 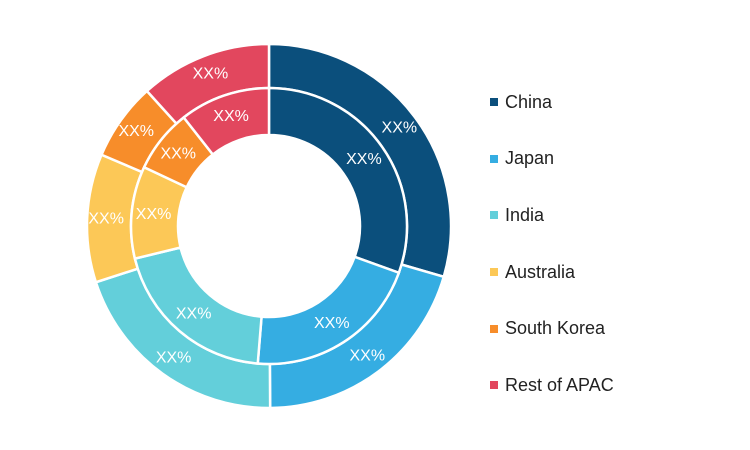 I want to click on legend-item: Rest of APAC, so click(x=552, y=385).